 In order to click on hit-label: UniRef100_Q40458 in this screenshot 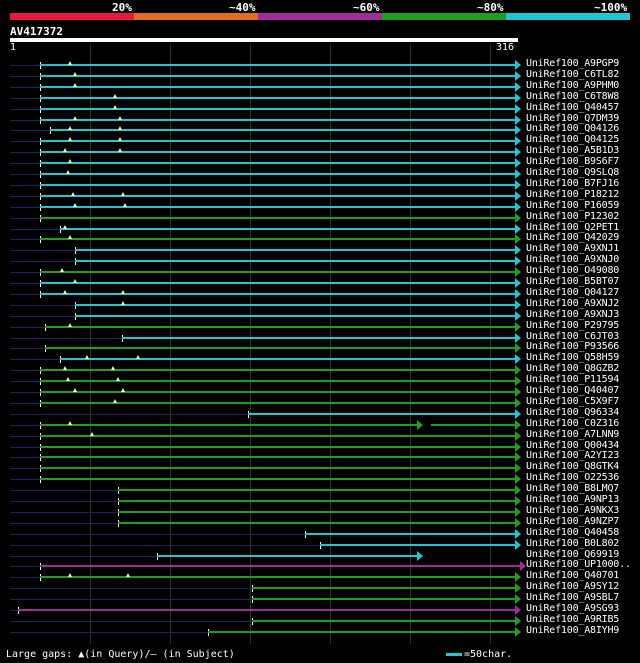, I will do `click(573, 532)`.